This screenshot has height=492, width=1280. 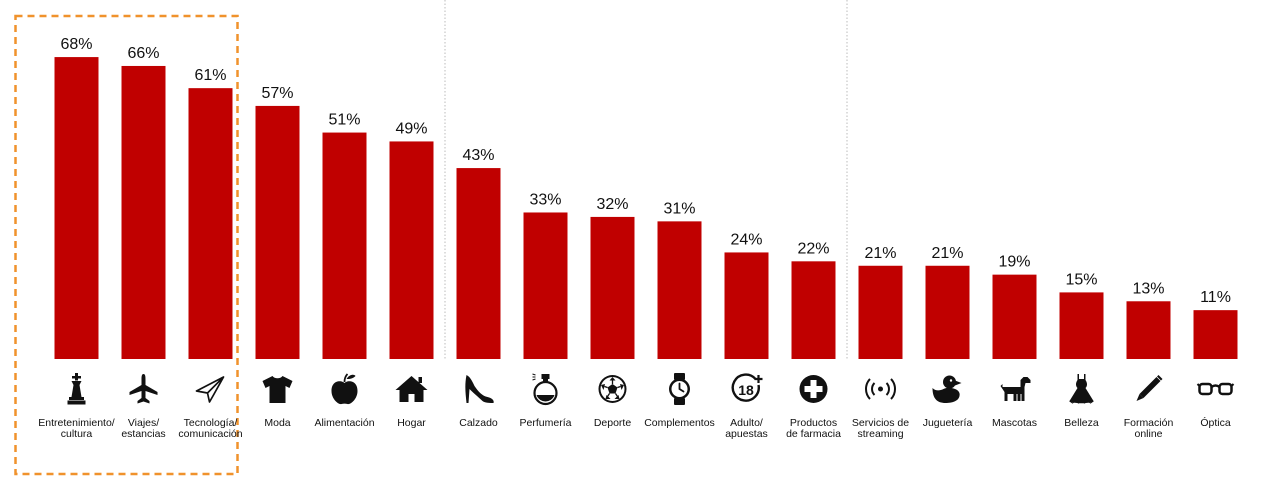 I want to click on t-shirt-icon, so click(x=277, y=389).